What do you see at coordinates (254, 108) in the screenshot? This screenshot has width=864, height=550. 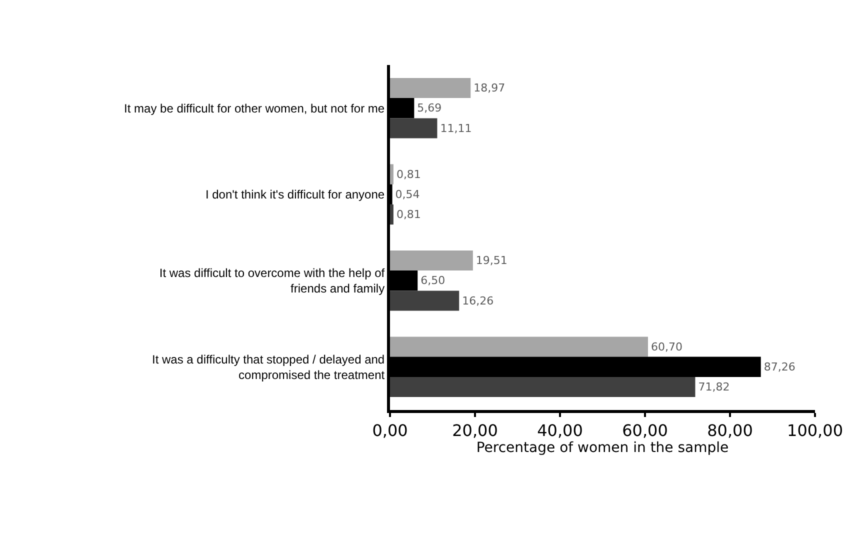 I see `y-tick-label: It may be difficult for other women, but not for me` at bounding box center [254, 108].